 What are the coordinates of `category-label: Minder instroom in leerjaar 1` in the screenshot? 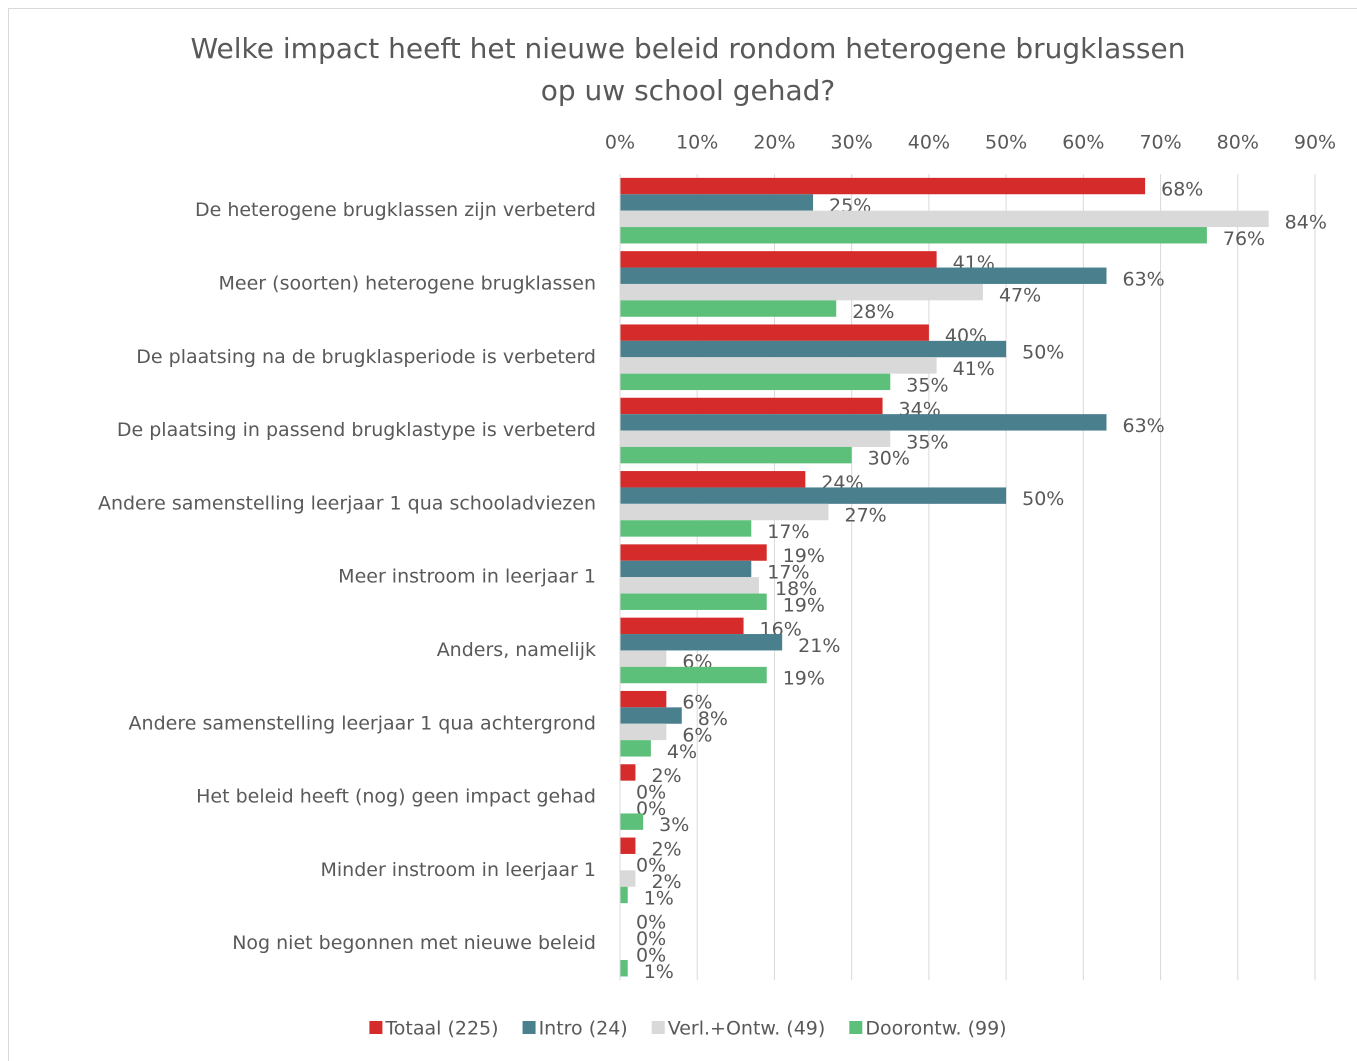 It's located at (458, 870).